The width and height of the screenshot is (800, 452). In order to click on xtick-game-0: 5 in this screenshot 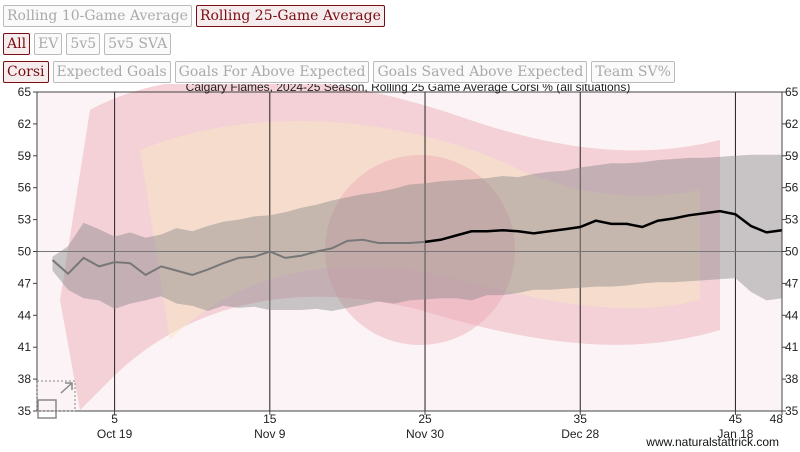, I will do `click(114, 419)`.